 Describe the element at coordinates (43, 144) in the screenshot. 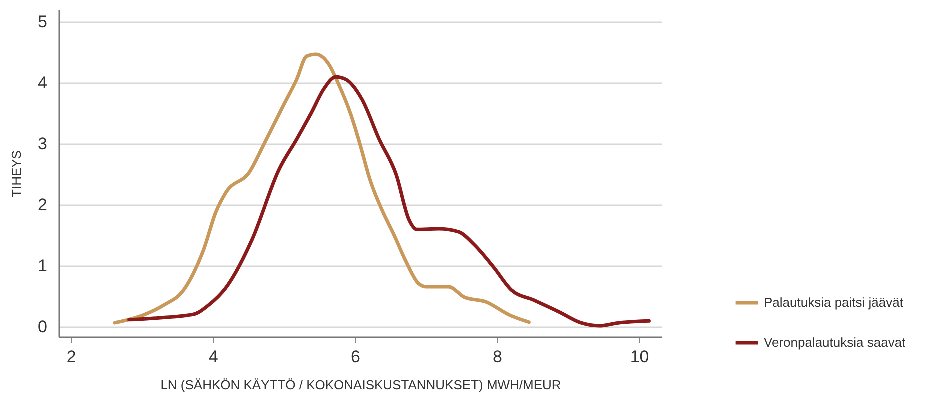

I see `y-tick-label: 3` at that location.